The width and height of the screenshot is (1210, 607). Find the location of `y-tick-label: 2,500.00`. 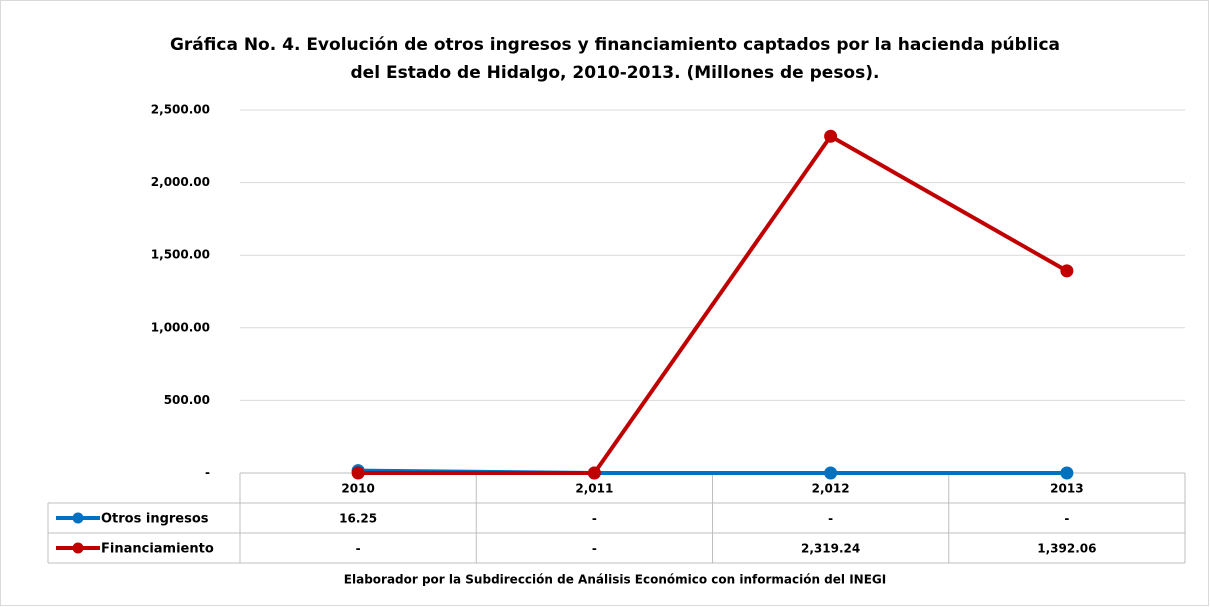

y-tick-label: 2,500.00 is located at coordinates (180, 110).